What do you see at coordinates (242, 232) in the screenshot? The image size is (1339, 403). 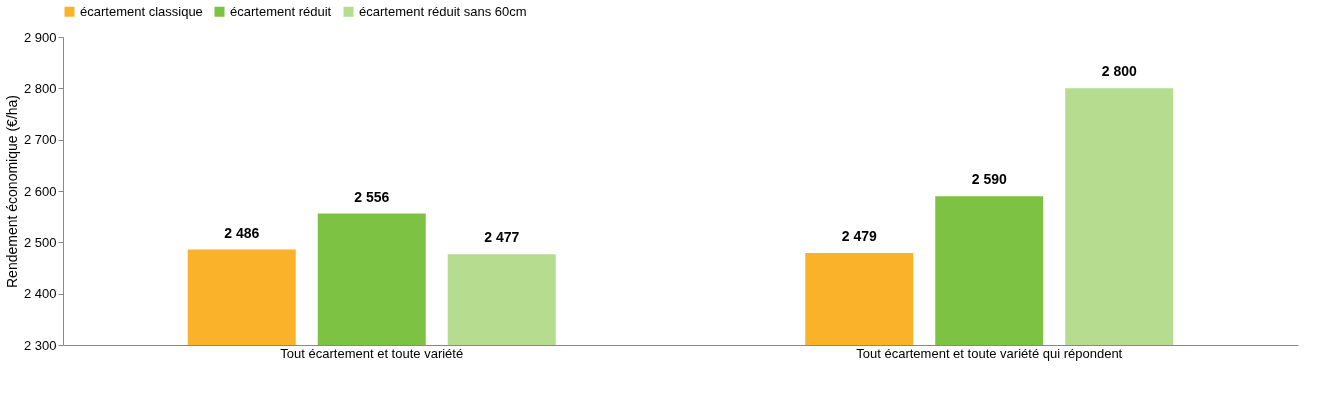 I see `data-label: 2 486` at bounding box center [242, 232].